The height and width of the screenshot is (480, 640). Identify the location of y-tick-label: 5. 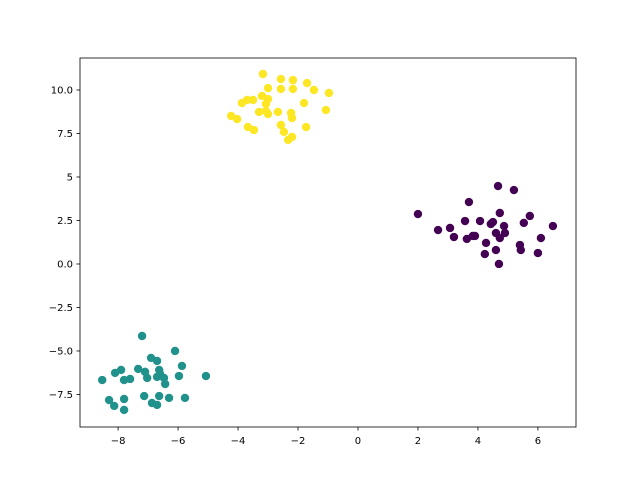
(70, 177).